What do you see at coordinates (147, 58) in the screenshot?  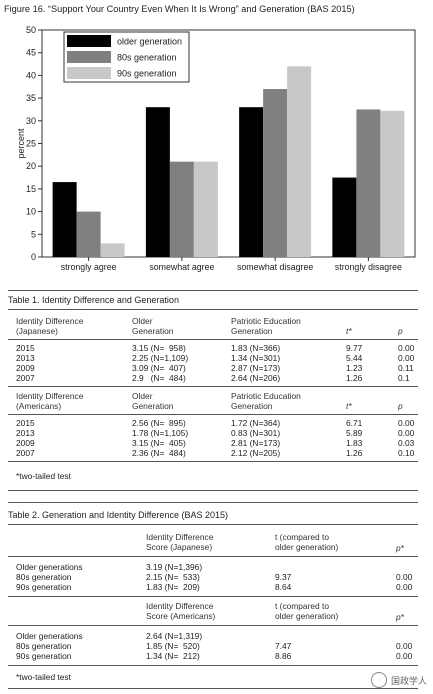 I see `legend-label: 80s generation` at bounding box center [147, 58].